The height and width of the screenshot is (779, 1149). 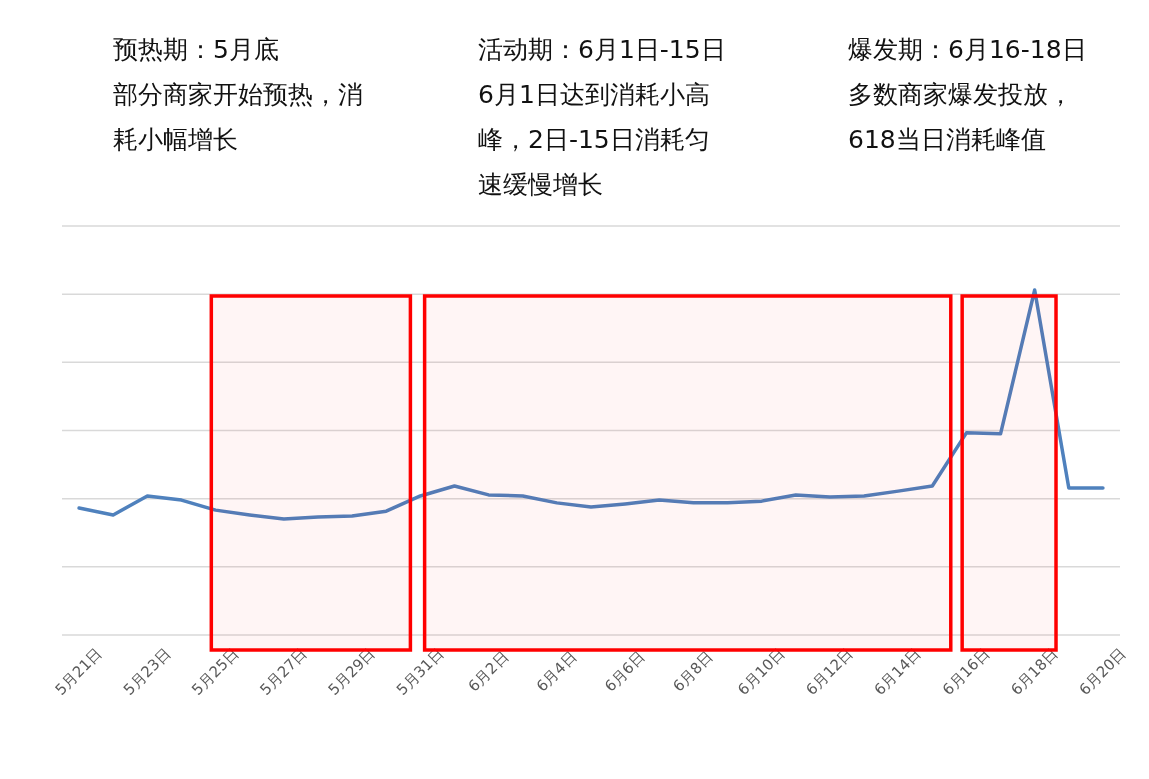 What do you see at coordinates (960, 117) in the screenshot?
I see `text: 多数商家爆发投放，618当日消耗峰值` at bounding box center [960, 117].